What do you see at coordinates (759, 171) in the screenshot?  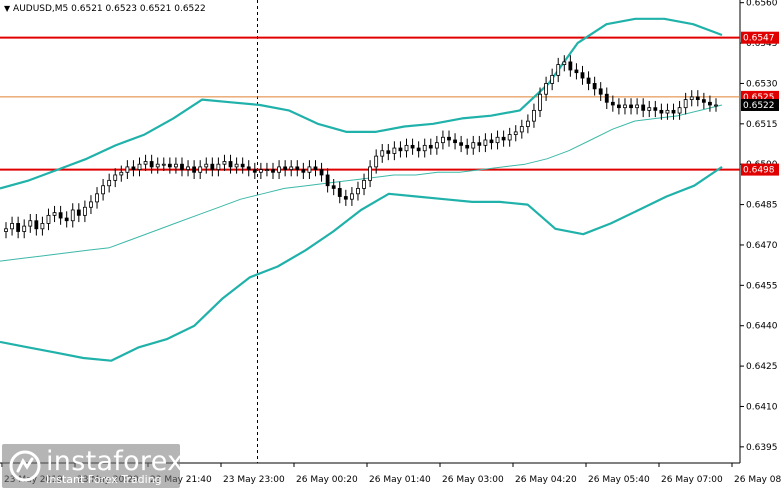 I see `support-tag-label: 0.6498` at bounding box center [759, 171].